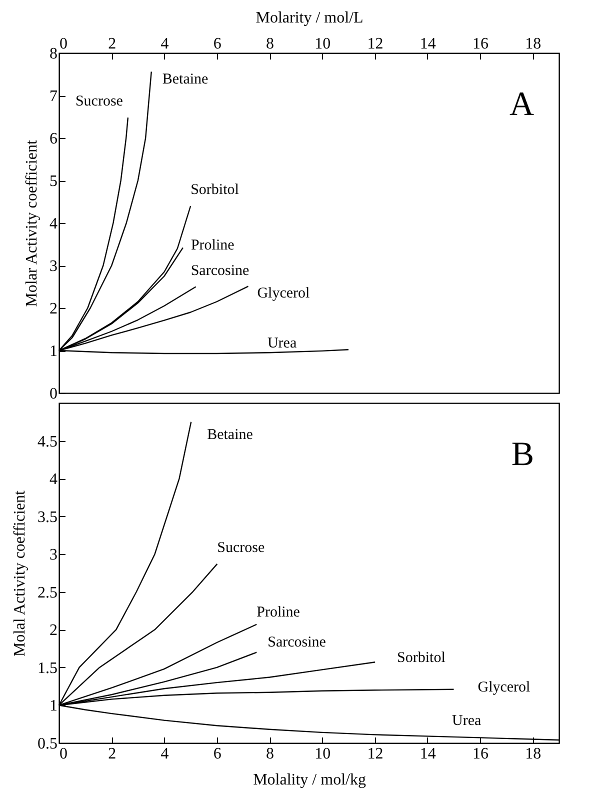 The height and width of the screenshot is (808, 594). What do you see at coordinates (309, 780) in the screenshot?
I see `x-axis-title: Molality / mol/kg` at bounding box center [309, 780].